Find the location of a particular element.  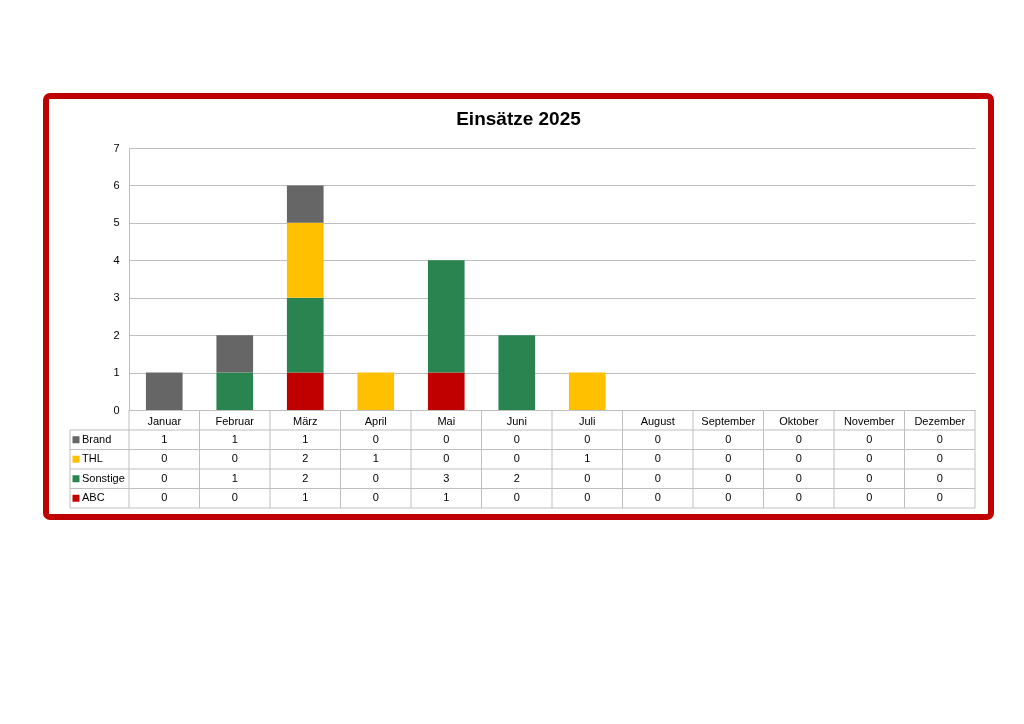

y-tick-label: 4 is located at coordinates (116, 259).